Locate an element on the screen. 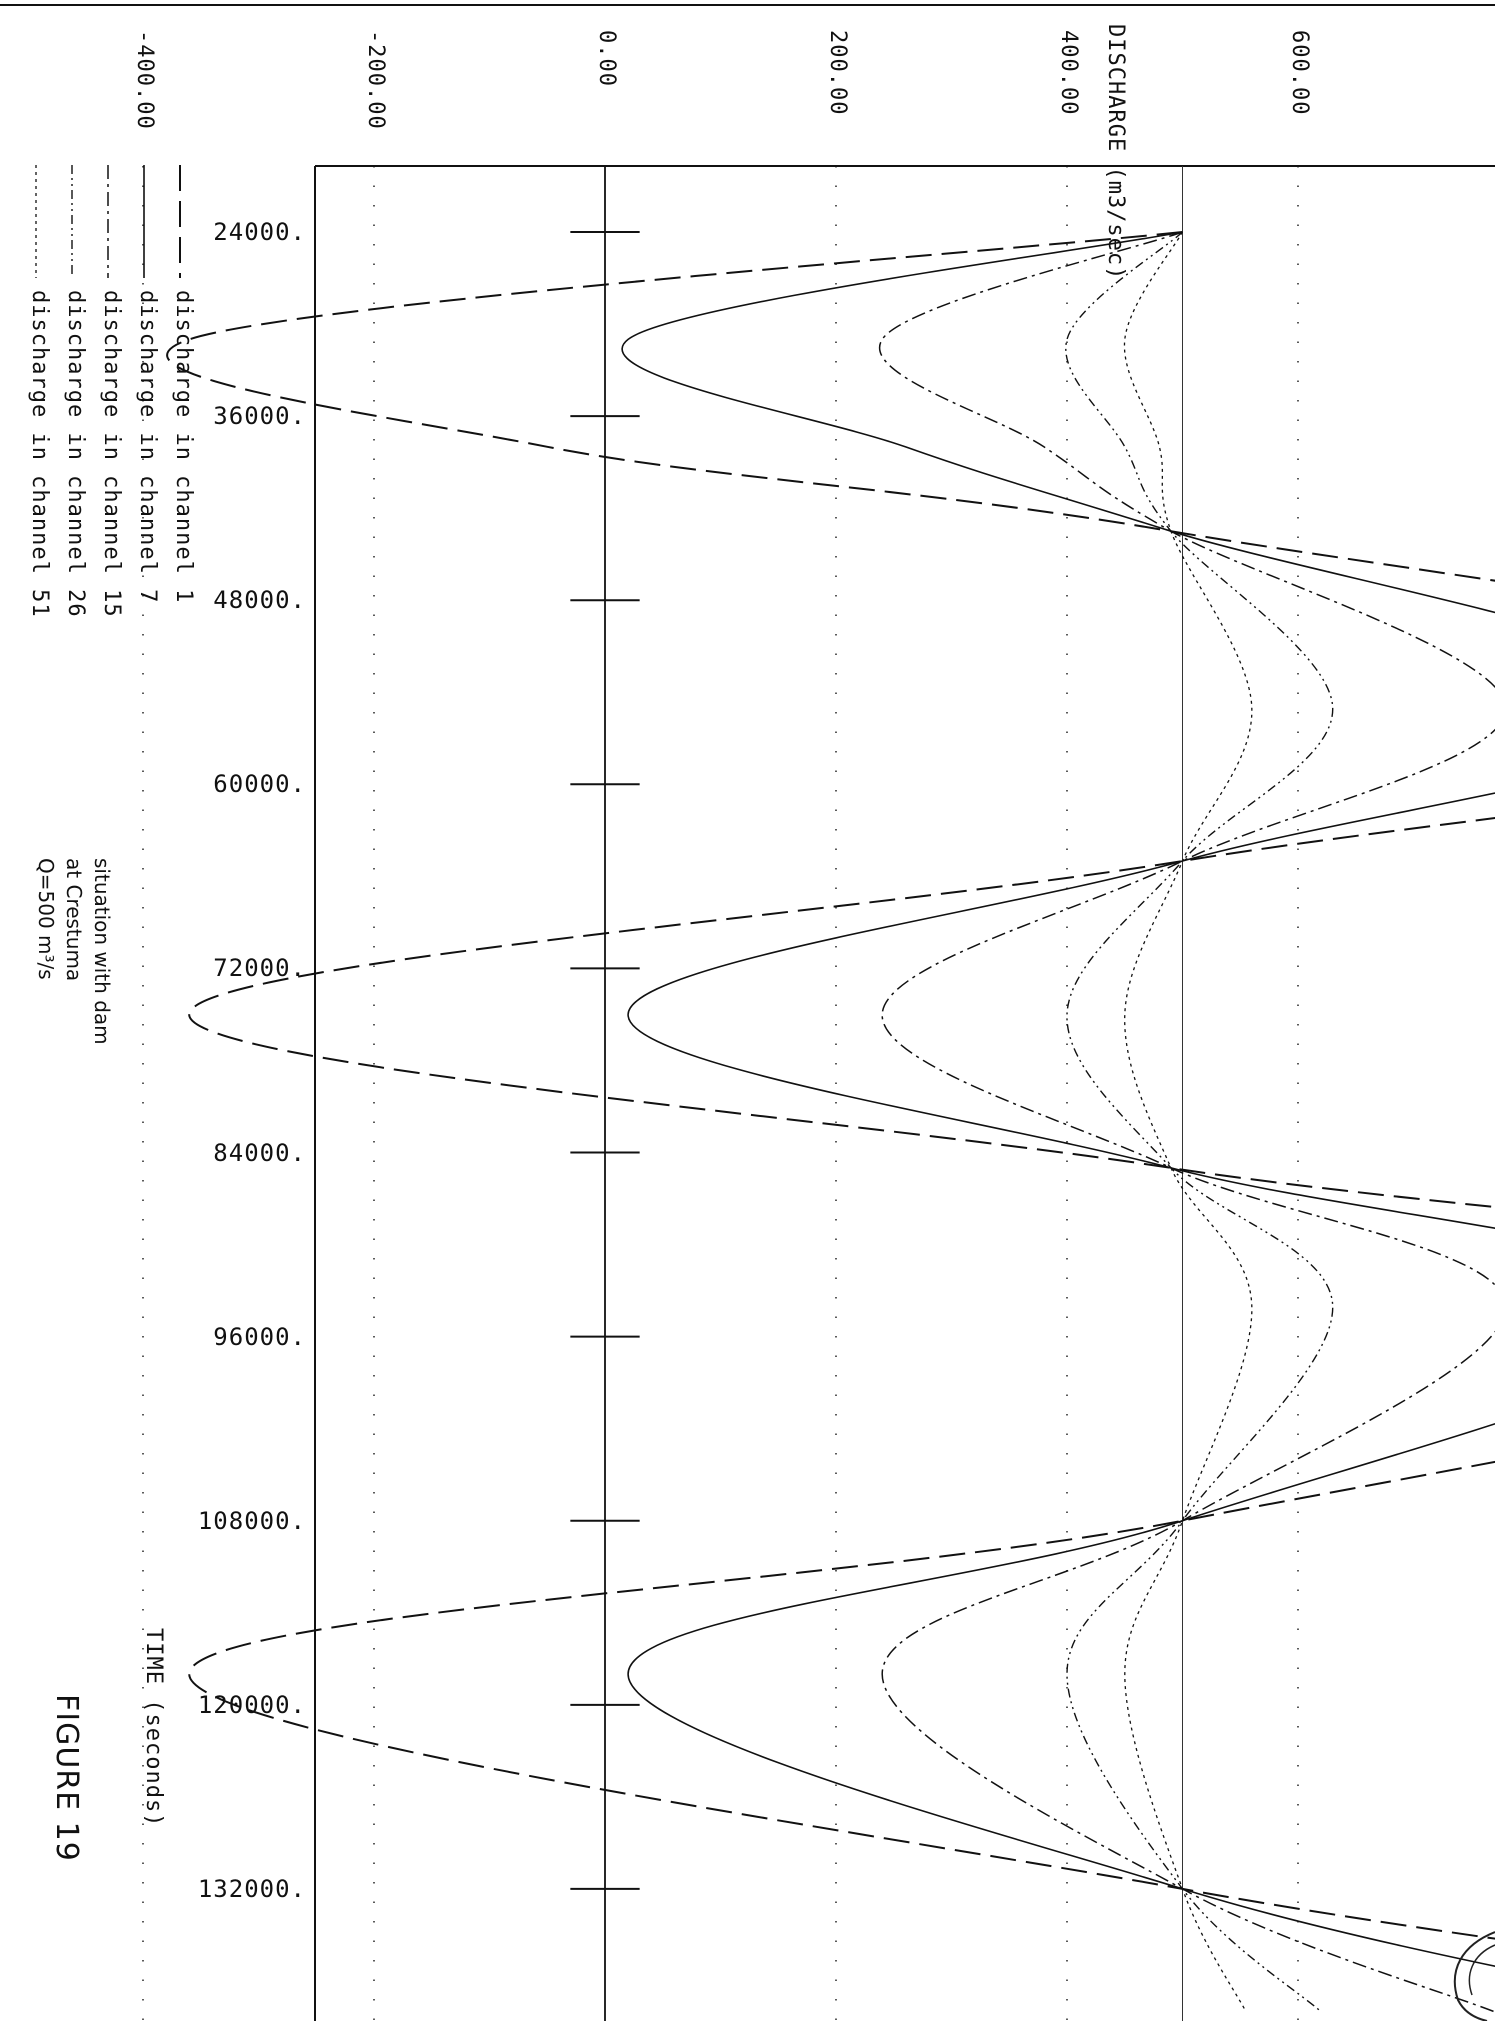 This screenshot has width=1495, height=2021. figure-label: FIGURE 19 is located at coordinates (66, 1778).